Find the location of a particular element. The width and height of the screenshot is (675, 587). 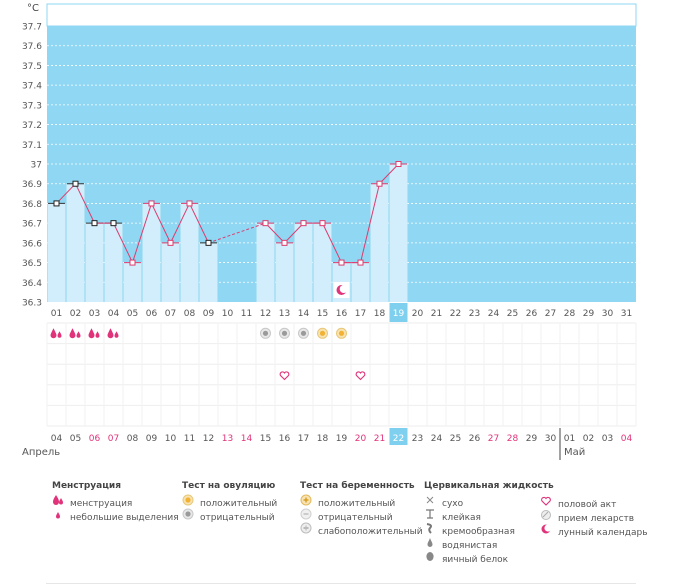

calendar-date-label: 12 is located at coordinates (208, 439).